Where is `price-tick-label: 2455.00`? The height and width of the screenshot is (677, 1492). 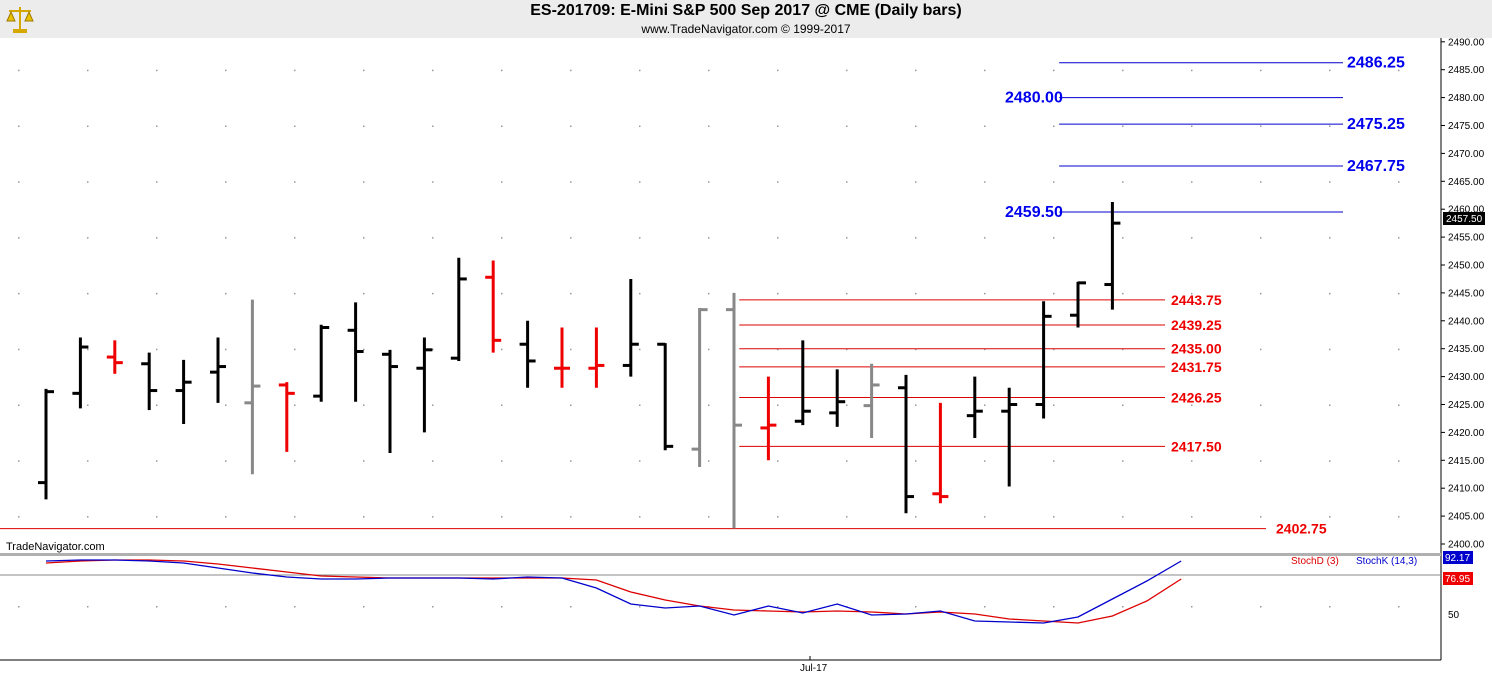
price-tick-label: 2455.00 is located at coordinates (1466, 238).